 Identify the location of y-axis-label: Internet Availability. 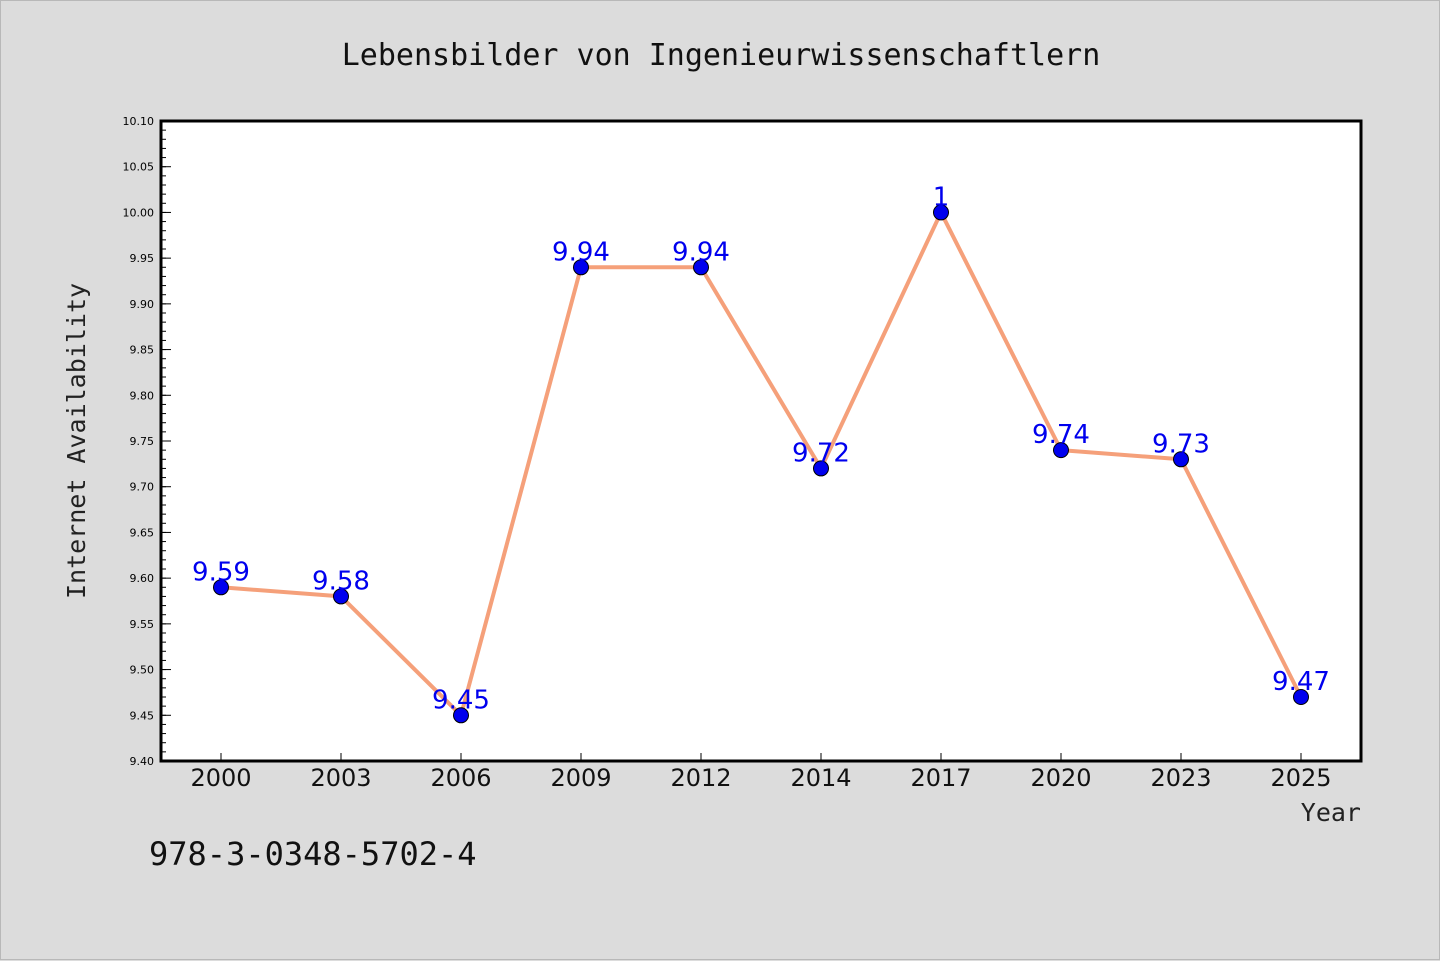
(76, 441).